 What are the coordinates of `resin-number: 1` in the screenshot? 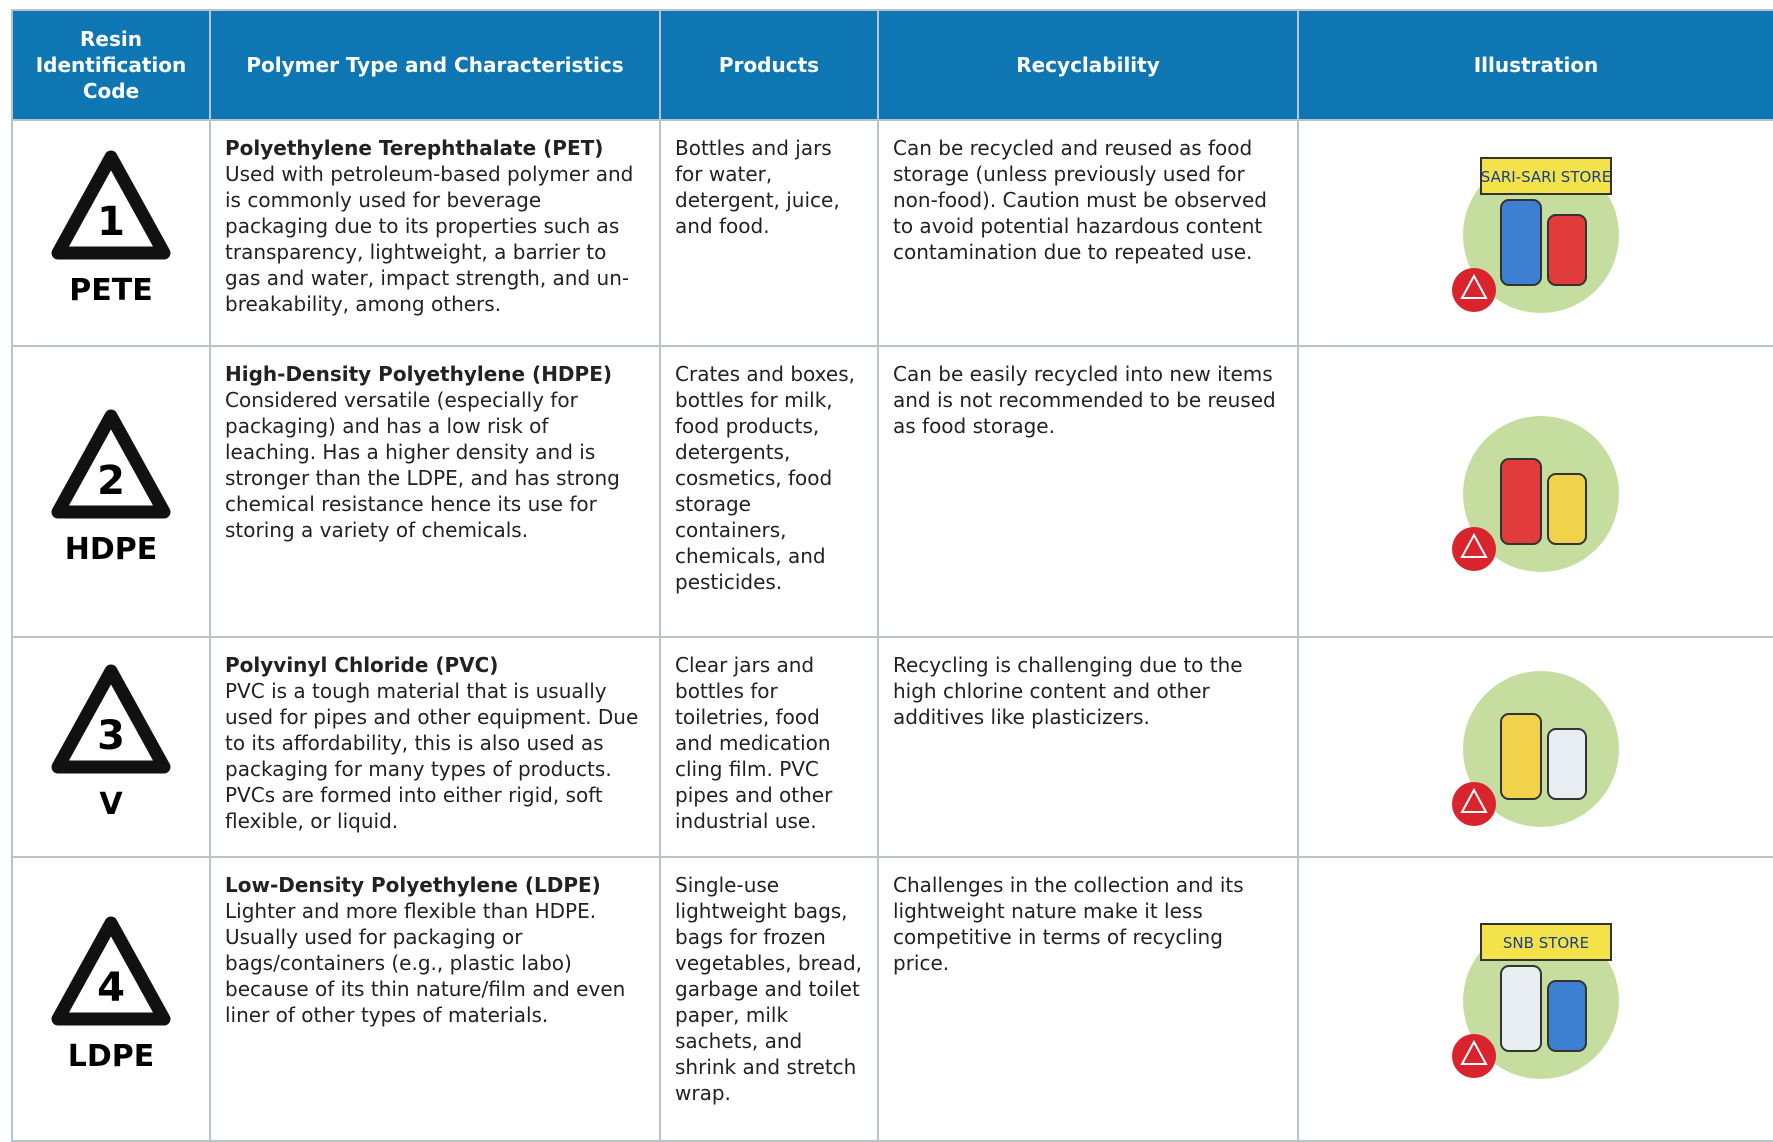 It's located at (111, 222).